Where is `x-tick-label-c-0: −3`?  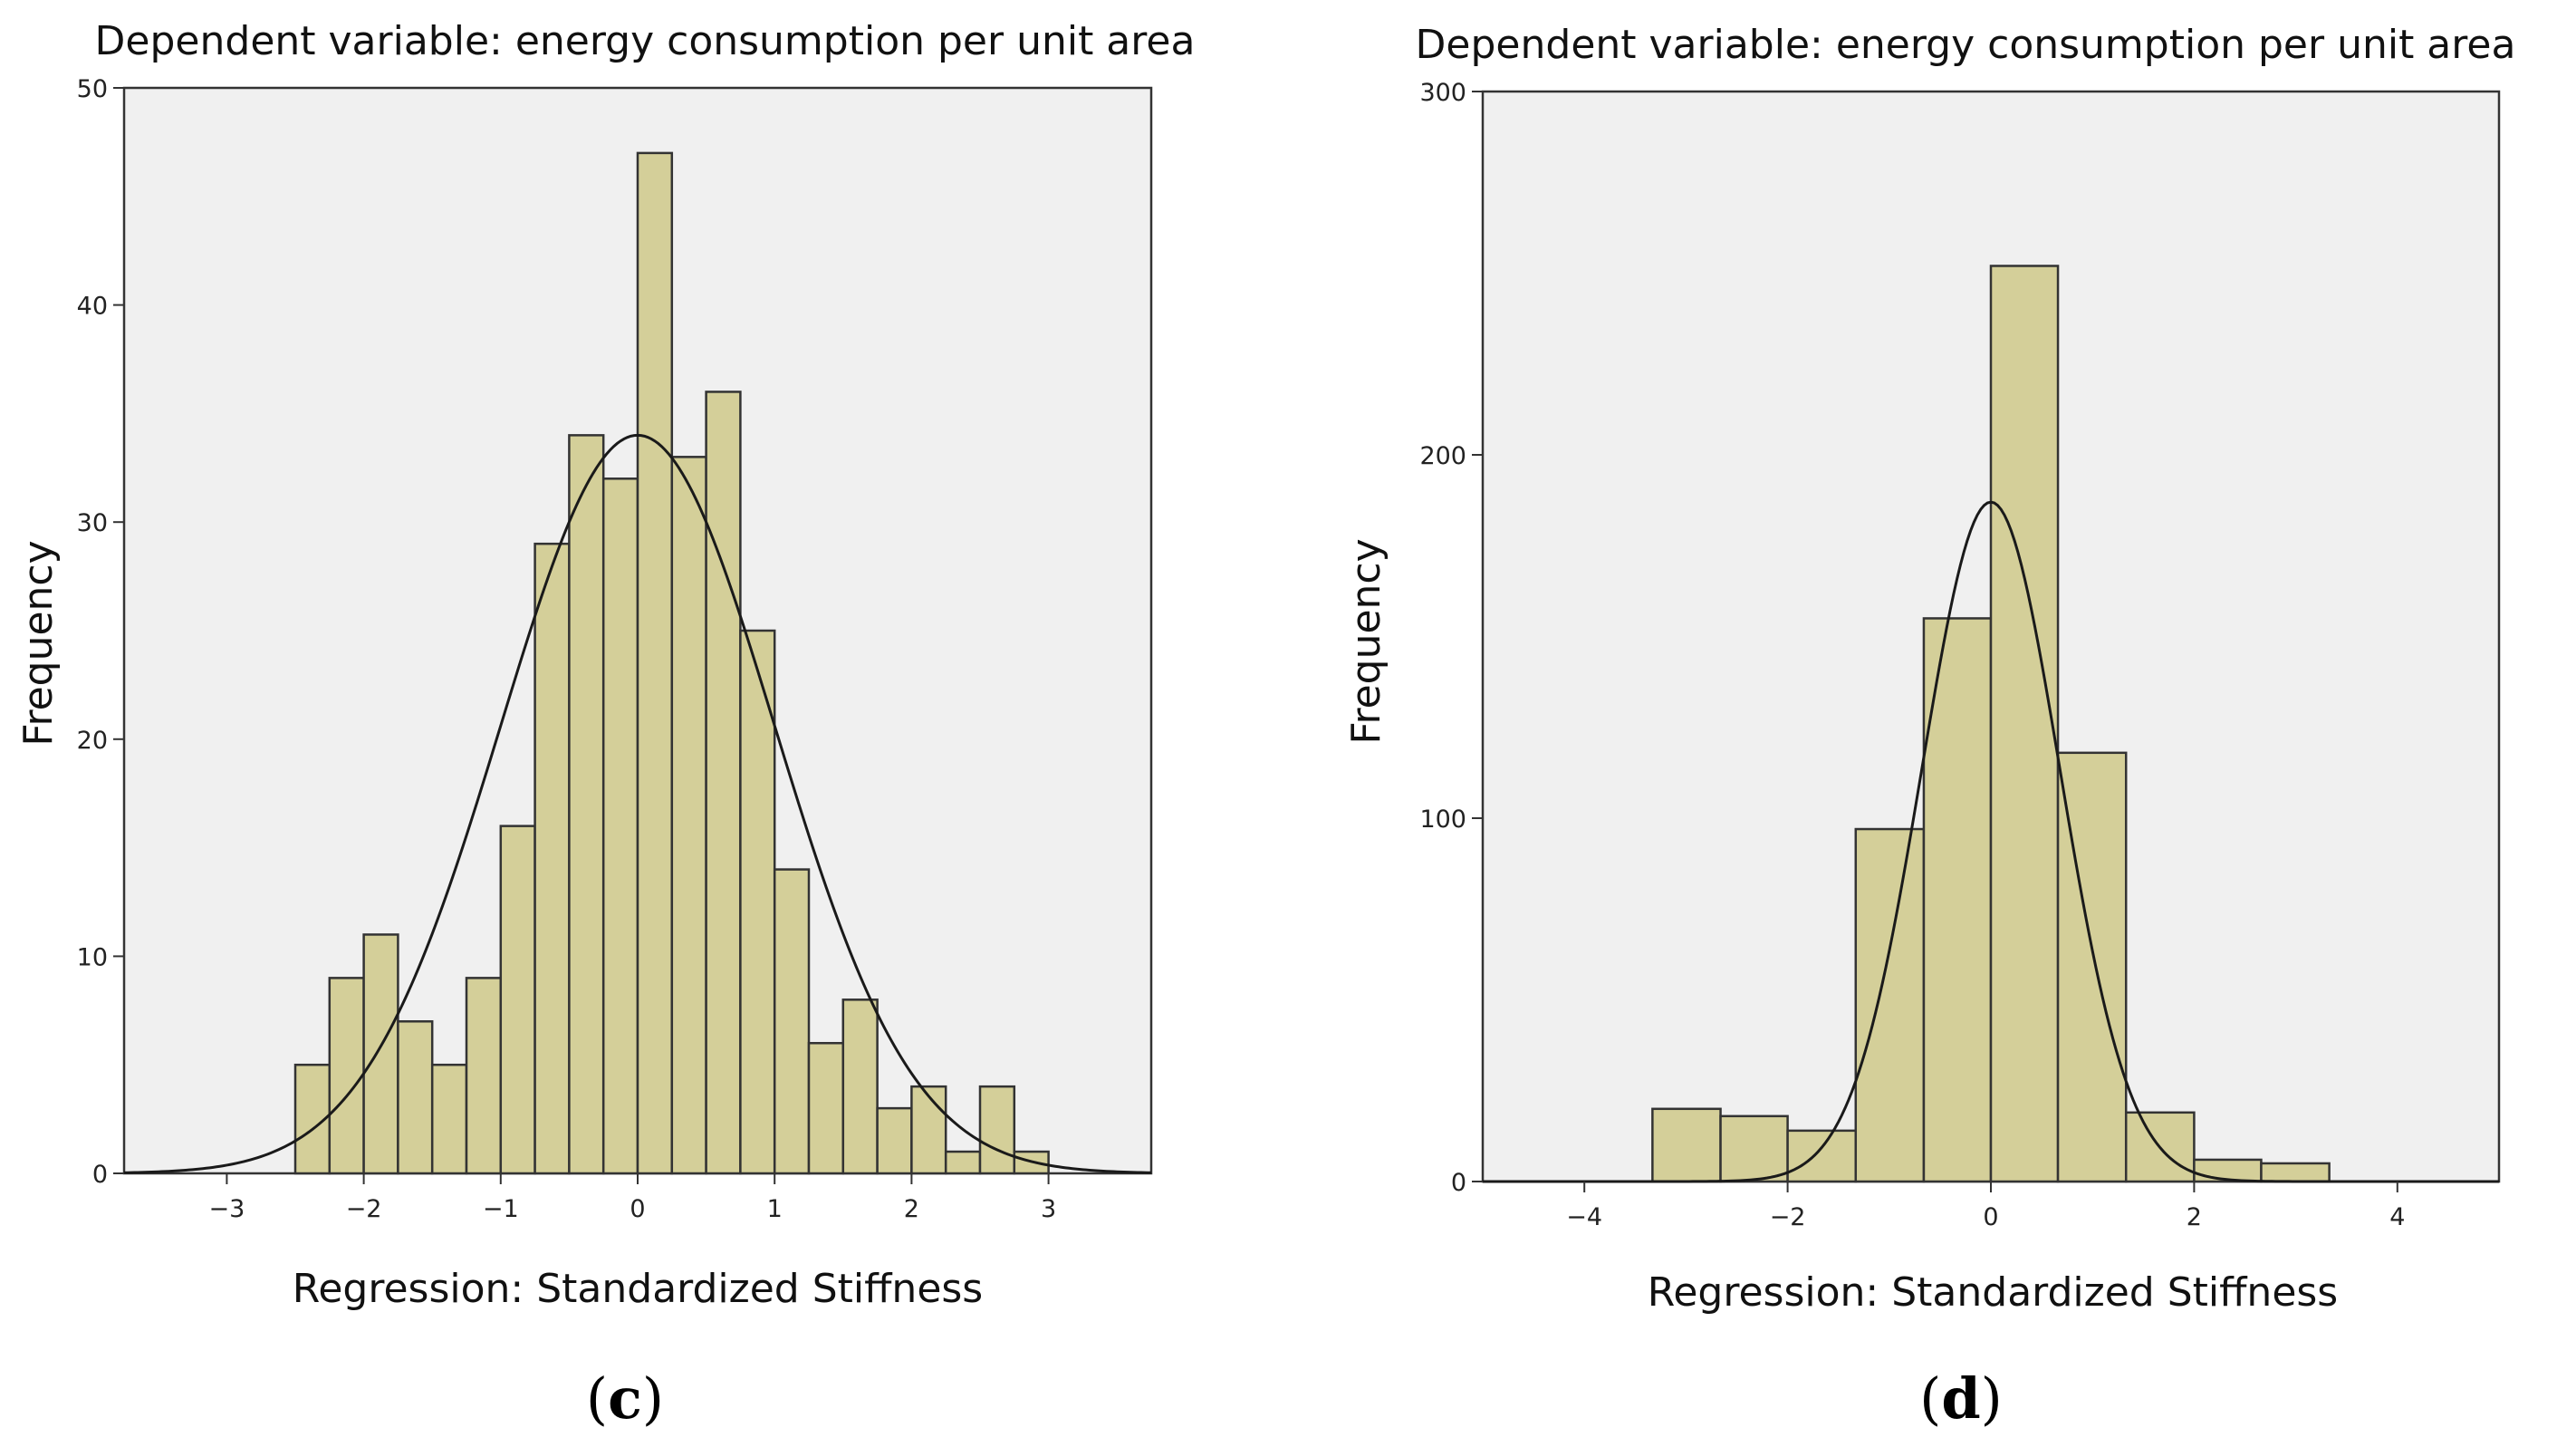
x-tick-label-c-0: −3 is located at coordinates (226, 1209).